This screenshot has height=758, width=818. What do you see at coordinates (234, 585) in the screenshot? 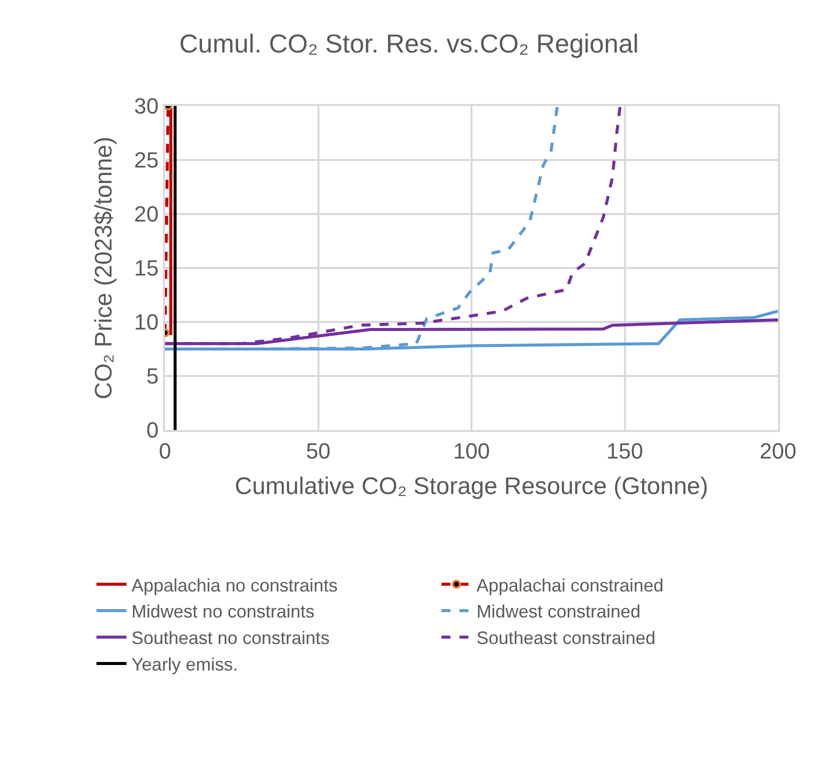
I see `legend-label: Appalachia no constraints` at bounding box center [234, 585].